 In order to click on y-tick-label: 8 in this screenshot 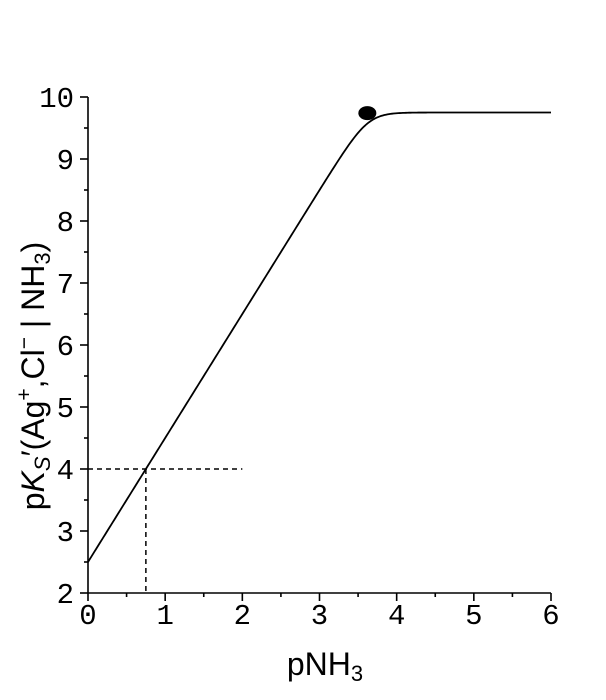, I will do `click(65, 223)`.